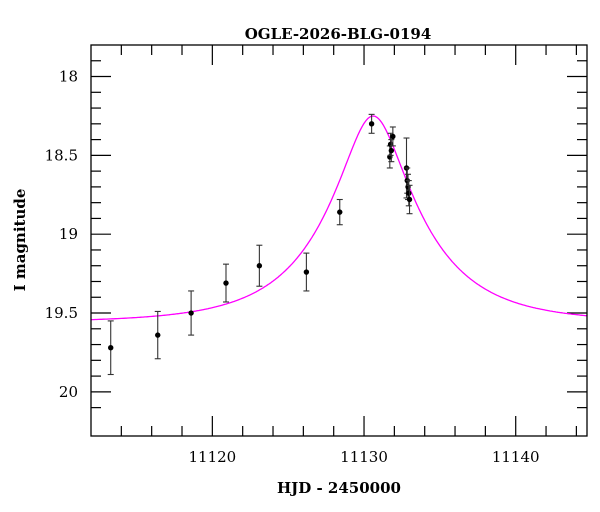  What do you see at coordinates (212, 457) in the screenshot?
I see `x-tick-label: 11120` at bounding box center [212, 457].